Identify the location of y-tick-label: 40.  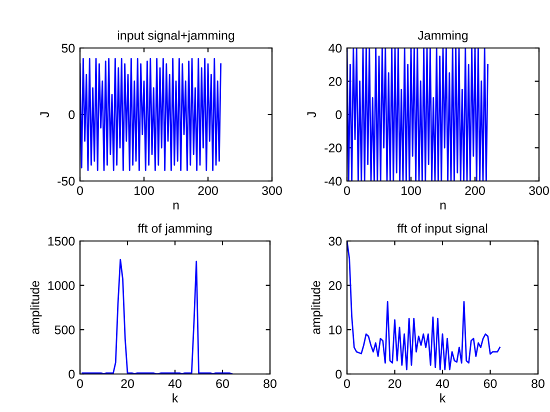
(335, 48).